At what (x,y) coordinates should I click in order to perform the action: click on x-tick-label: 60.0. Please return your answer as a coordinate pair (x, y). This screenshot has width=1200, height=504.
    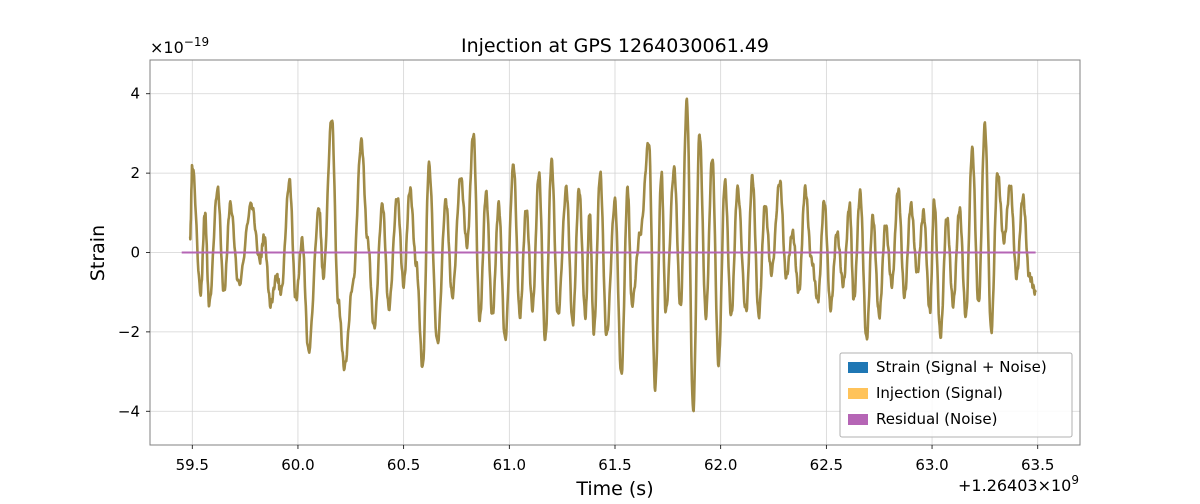
    Looking at the image, I should click on (297, 465).